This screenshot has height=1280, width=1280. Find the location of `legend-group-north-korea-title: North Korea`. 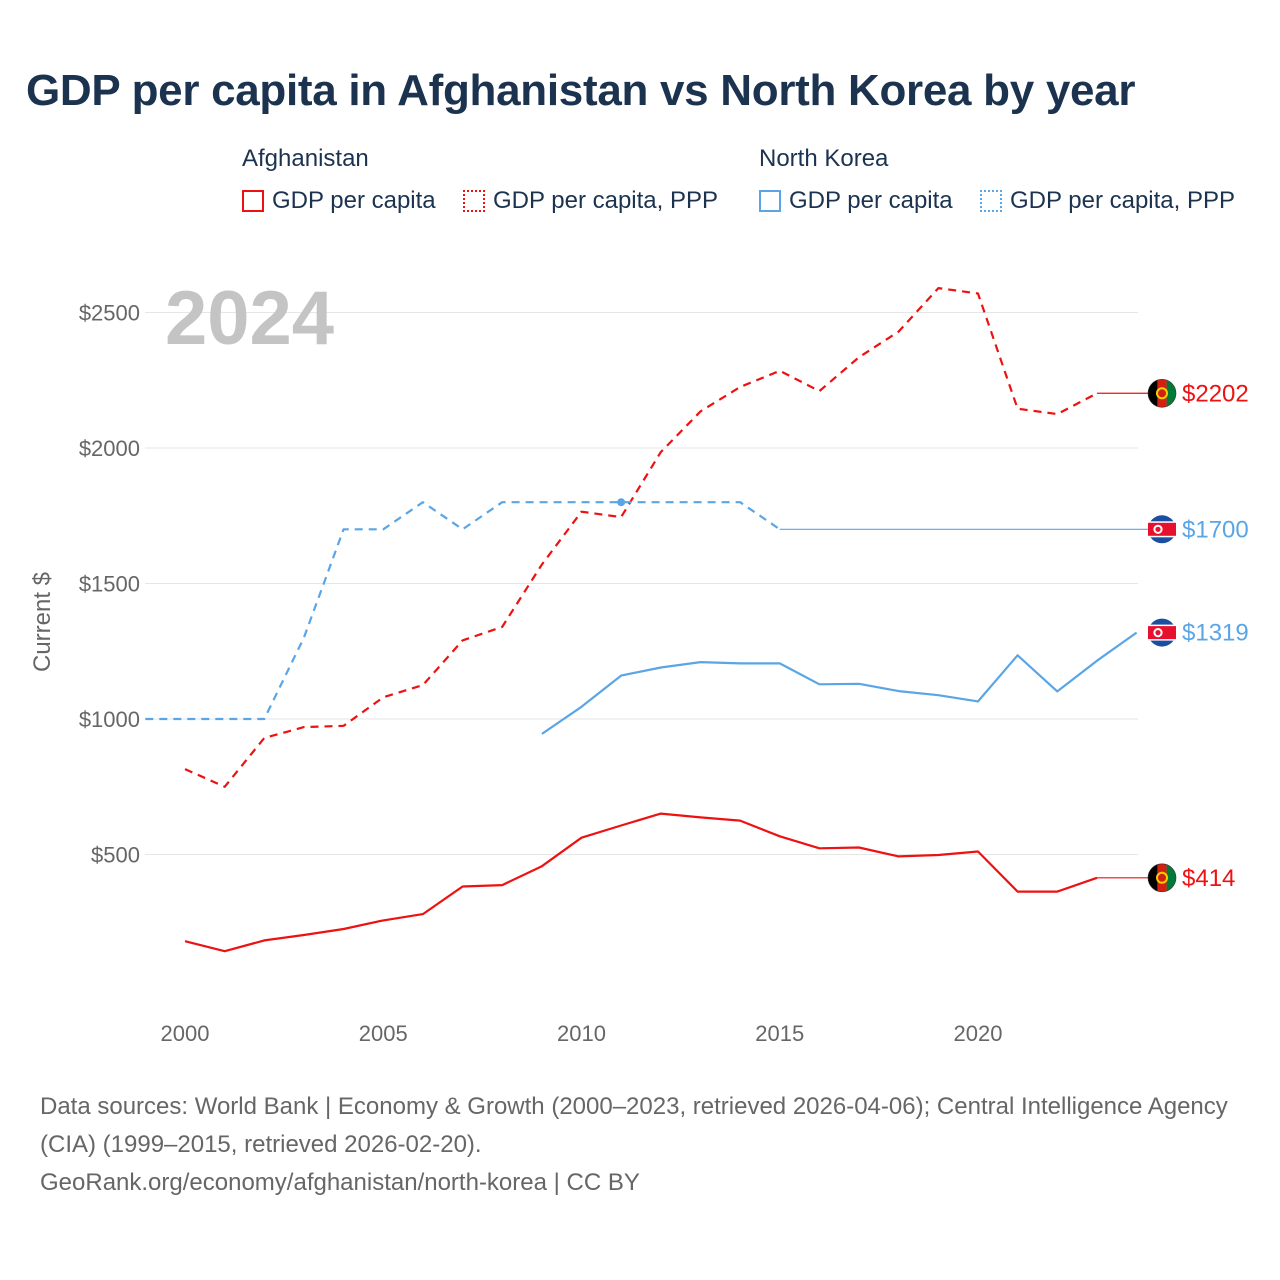

legend-group-north-korea-title: North Korea is located at coordinates (824, 158).